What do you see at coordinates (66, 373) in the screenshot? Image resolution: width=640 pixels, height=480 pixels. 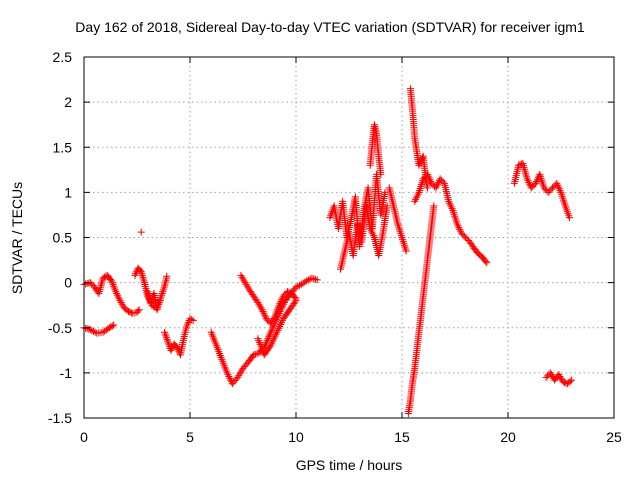 I see `y-tick-label: -1` at bounding box center [66, 373].